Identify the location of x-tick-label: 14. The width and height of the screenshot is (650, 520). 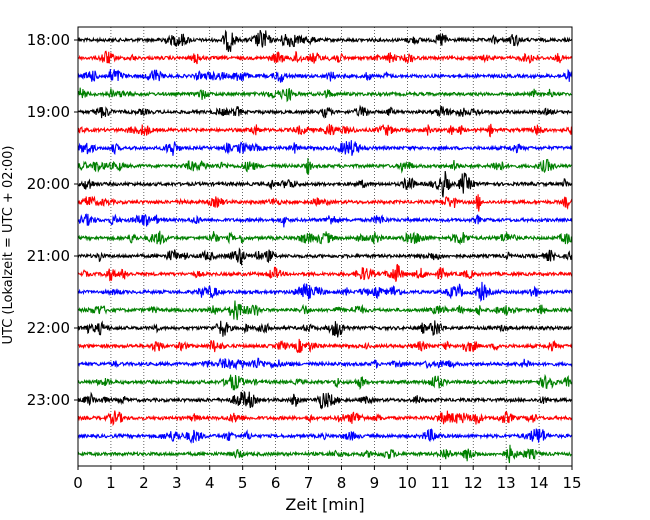
(539, 483).